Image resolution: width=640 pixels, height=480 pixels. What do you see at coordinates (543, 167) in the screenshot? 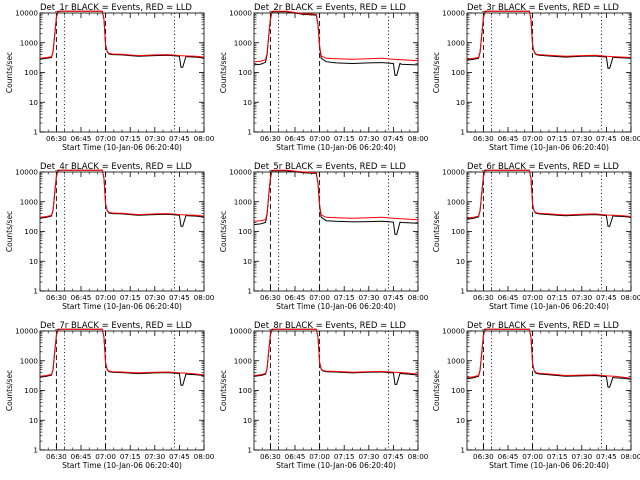
I see `panel-title: Det_6r BLACK = Events, RED = LLD` at bounding box center [543, 167].